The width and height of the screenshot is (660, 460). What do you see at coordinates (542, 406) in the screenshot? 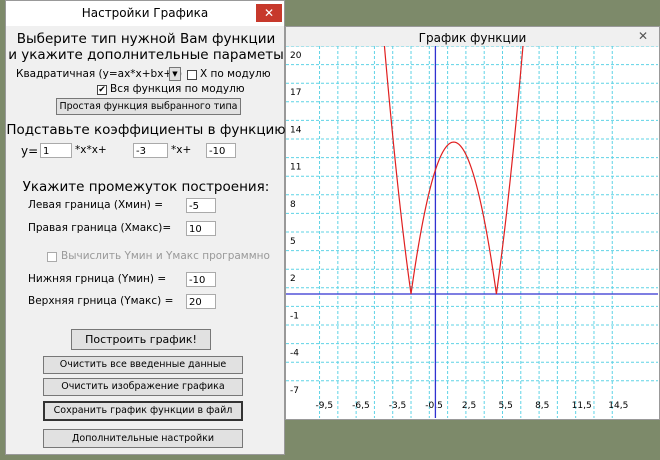
I see `x-tick-label: 8,5` at bounding box center [542, 406].